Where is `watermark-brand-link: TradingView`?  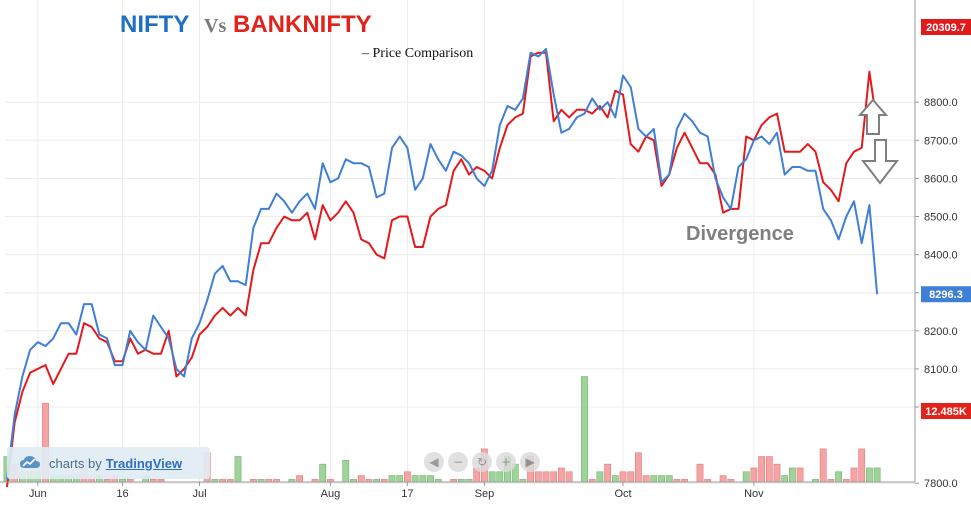 watermark-brand-link: TradingView is located at coordinates (144, 463).